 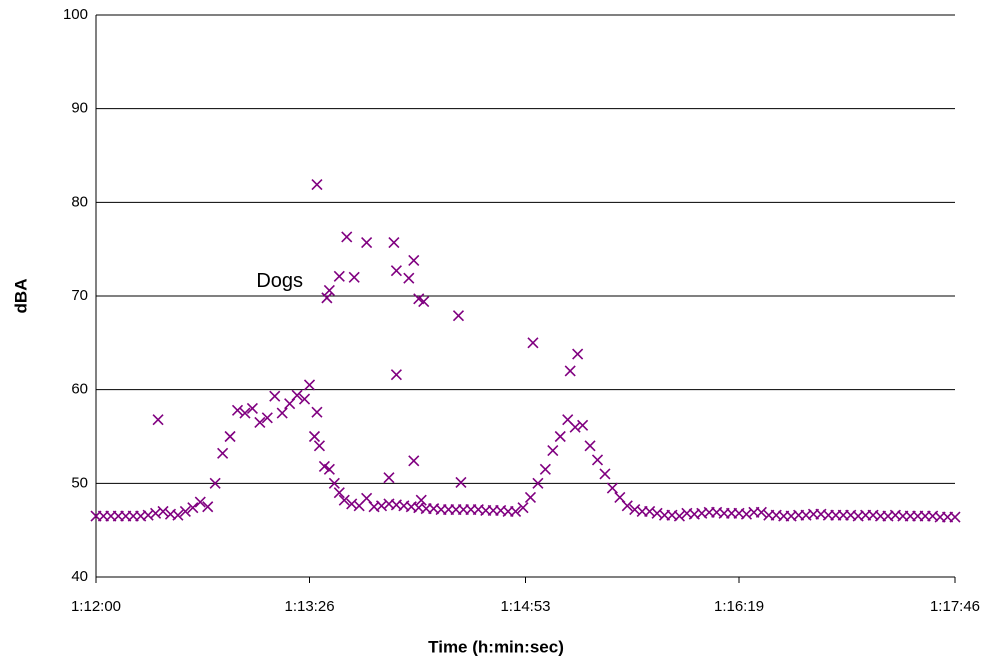 What do you see at coordinates (96, 606) in the screenshot?
I see `x-tick-label: 1:12:00` at bounding box center [96, 606].